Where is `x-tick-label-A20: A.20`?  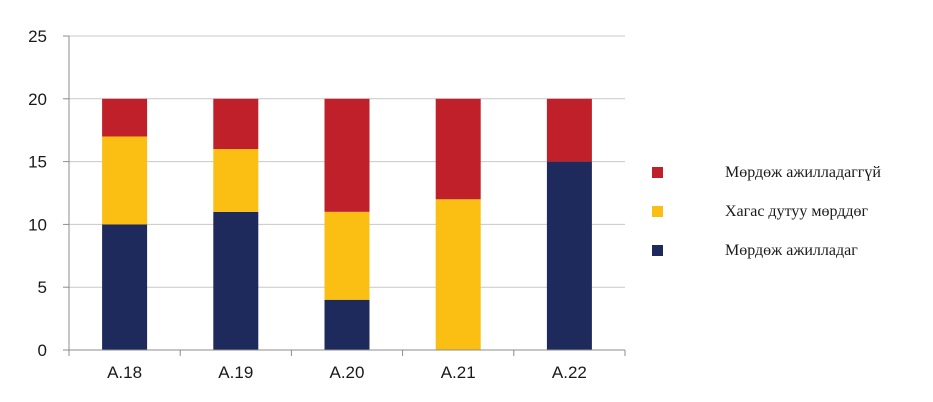 x-tick-label-A20: A.20 is located at coordinates (347, 372).